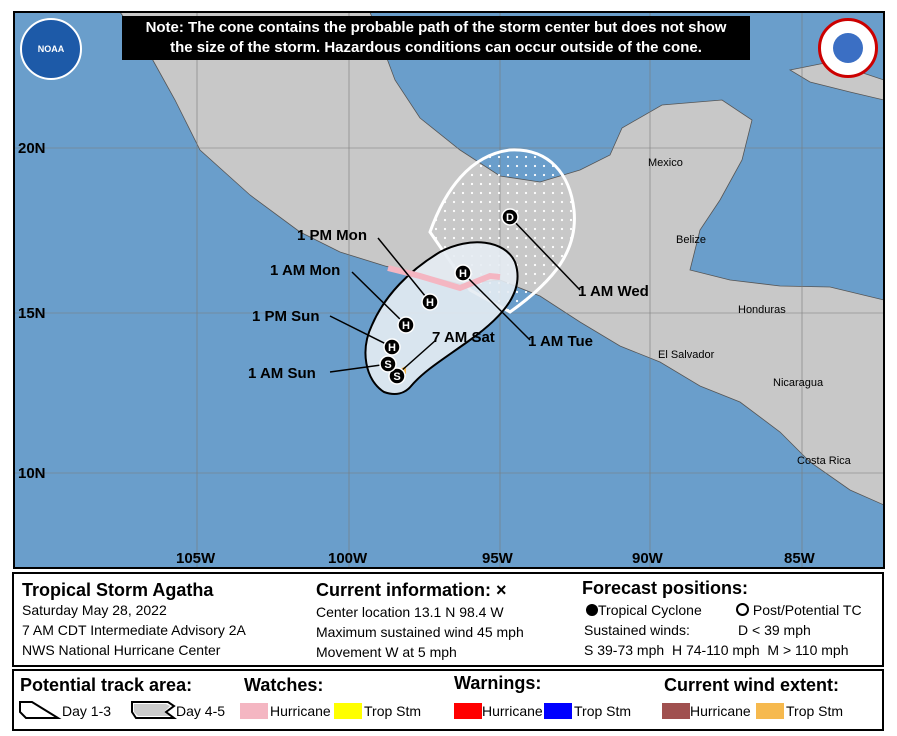 The width and height of the screenshot is (897, 736). I want to click on lat-label: 20N, so click(32, 148).